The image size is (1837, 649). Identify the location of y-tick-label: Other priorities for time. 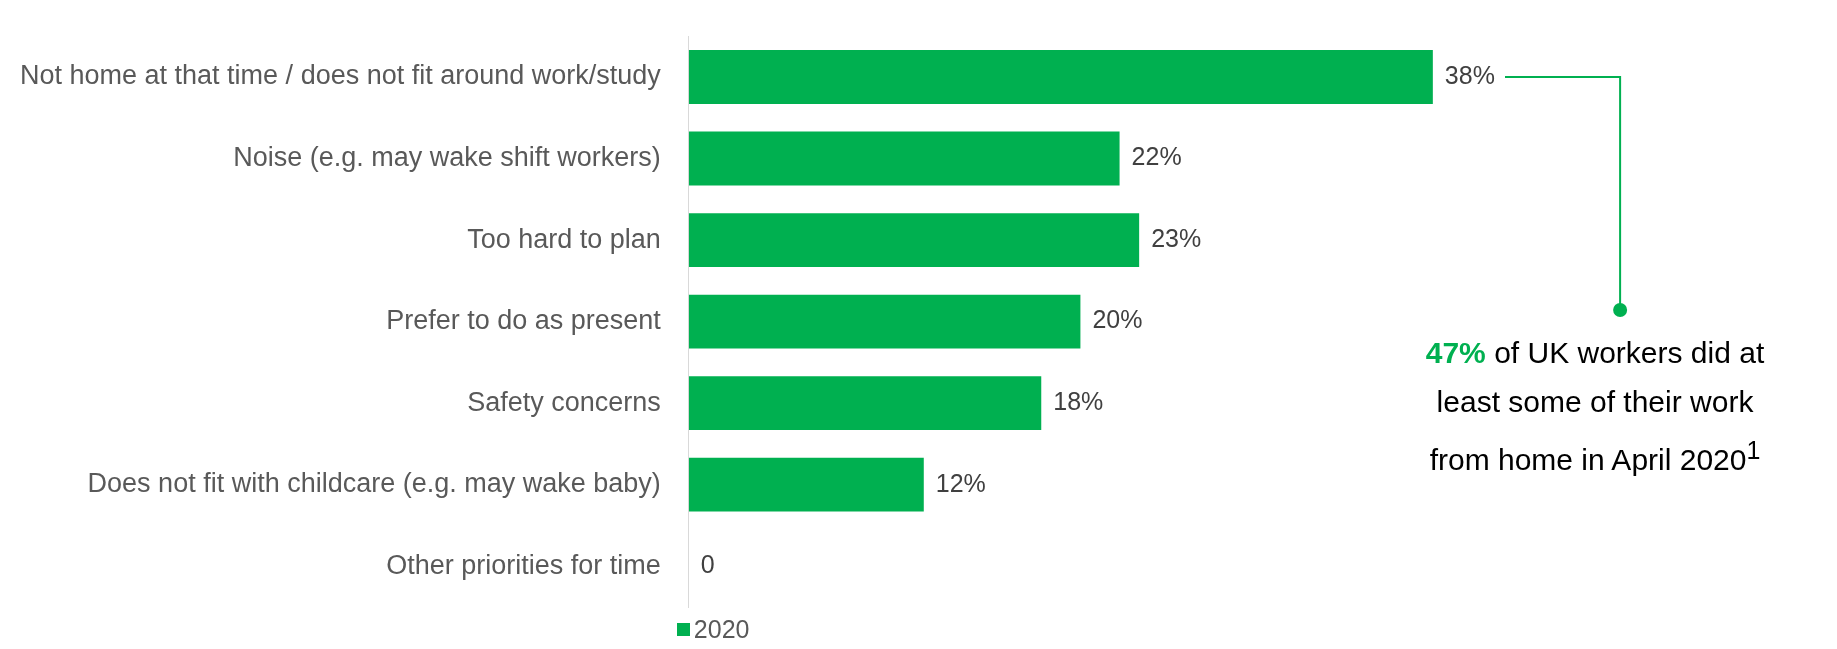
(523, 564).